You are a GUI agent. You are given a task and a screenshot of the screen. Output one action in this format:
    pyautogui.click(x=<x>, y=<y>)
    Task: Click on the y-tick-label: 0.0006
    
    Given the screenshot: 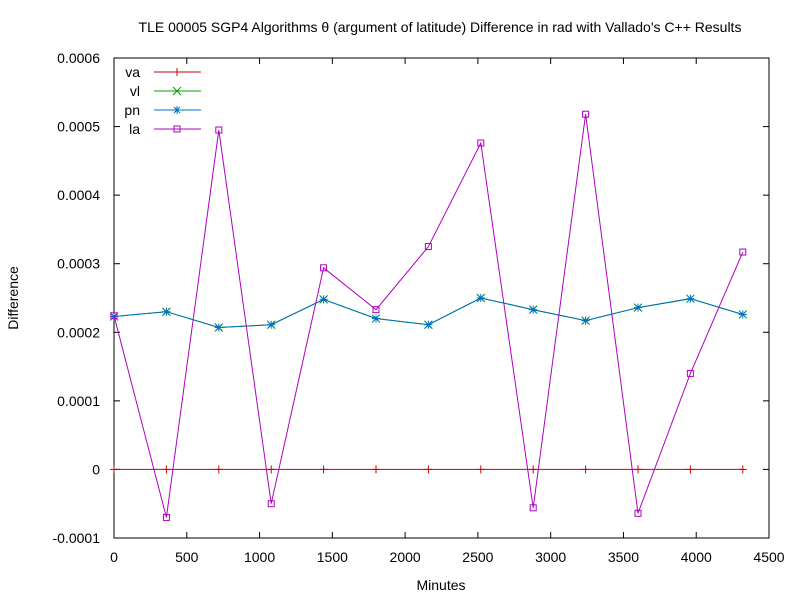 What is the action you would take?
    pyautogui.click(x=78, y=58)
    